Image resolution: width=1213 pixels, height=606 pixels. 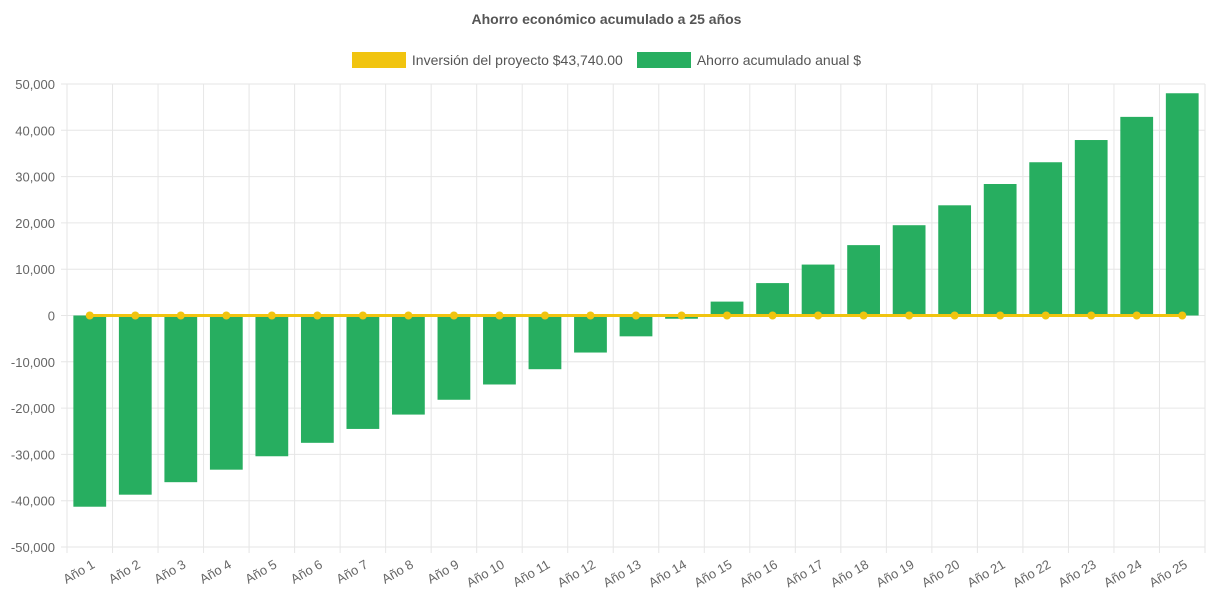 What do you see at coordinates (779, 60) in the screenshot?
I see `legend-label-ahorro: Ahorro acumulado anual $` at bounding box center [779, 60].